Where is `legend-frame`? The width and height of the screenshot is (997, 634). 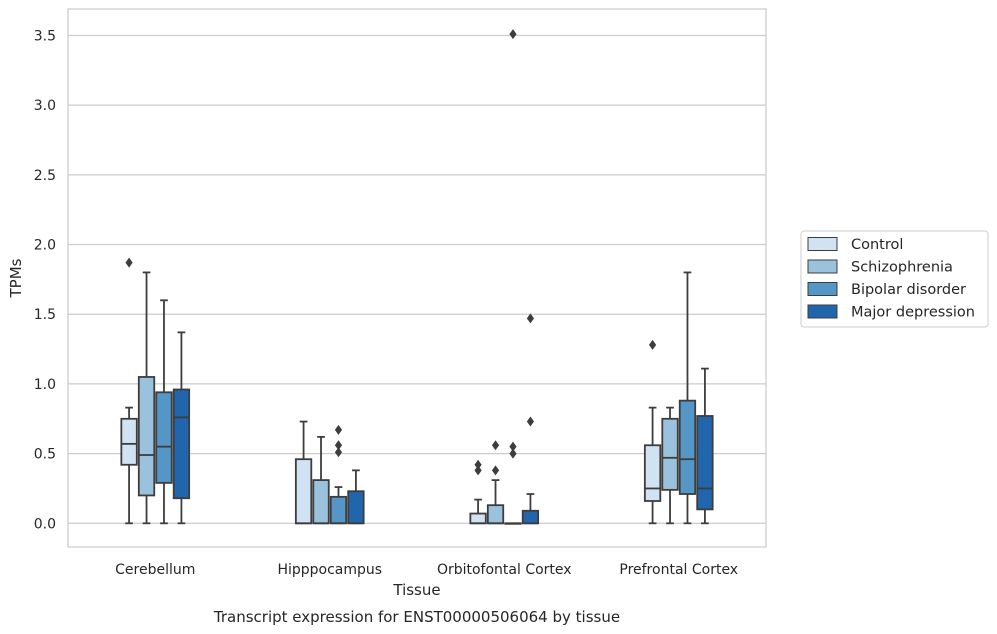
legend-frame is located at coordinates (894, 279).